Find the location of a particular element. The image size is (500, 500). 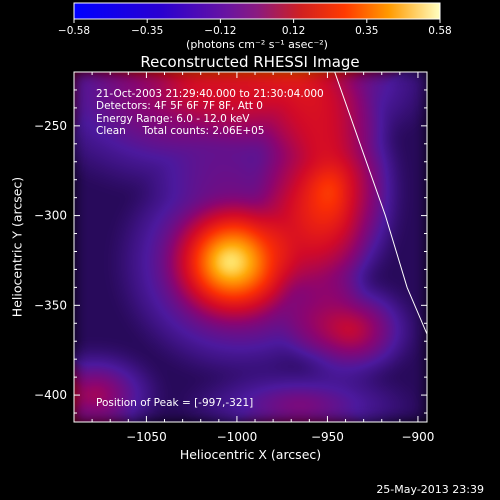

info-energy-range: Energy Range: 6.0 - 12.0 keV is located at coordinates (173, 118).